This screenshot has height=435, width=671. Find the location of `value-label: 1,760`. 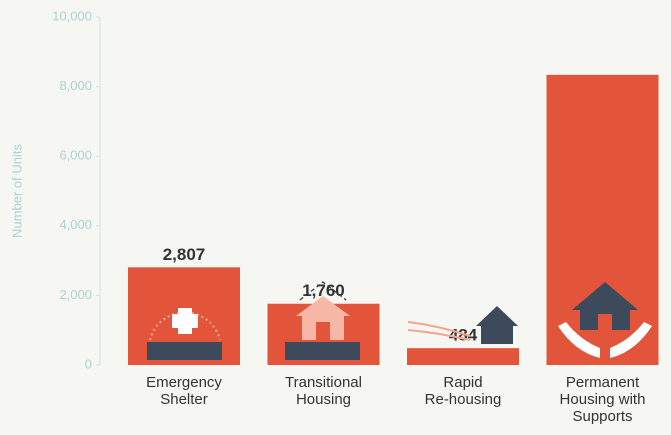

value-label: 1,760 is located at coordinates (323, 290).